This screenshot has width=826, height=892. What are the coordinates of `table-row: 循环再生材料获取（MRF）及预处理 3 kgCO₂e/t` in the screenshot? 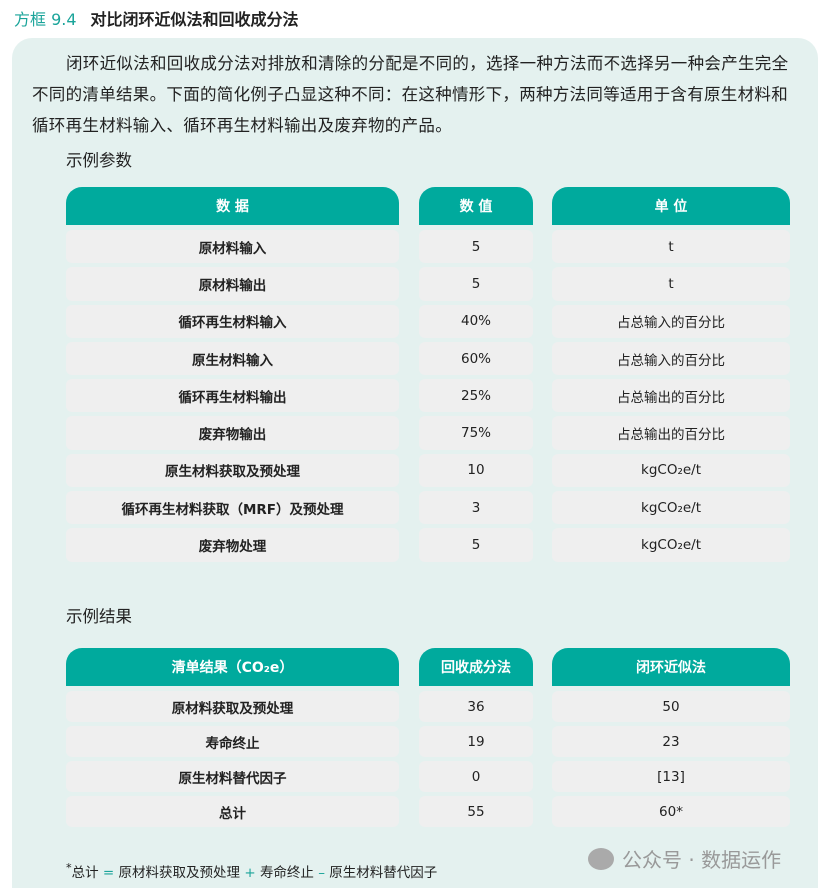 It's located at (428, 508).